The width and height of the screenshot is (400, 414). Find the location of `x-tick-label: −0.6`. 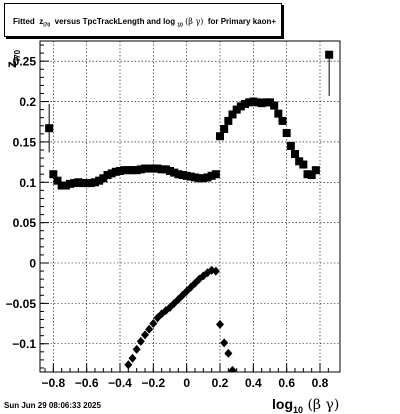

x-tick-label: −0.6 is located at coordinates (87, 383).